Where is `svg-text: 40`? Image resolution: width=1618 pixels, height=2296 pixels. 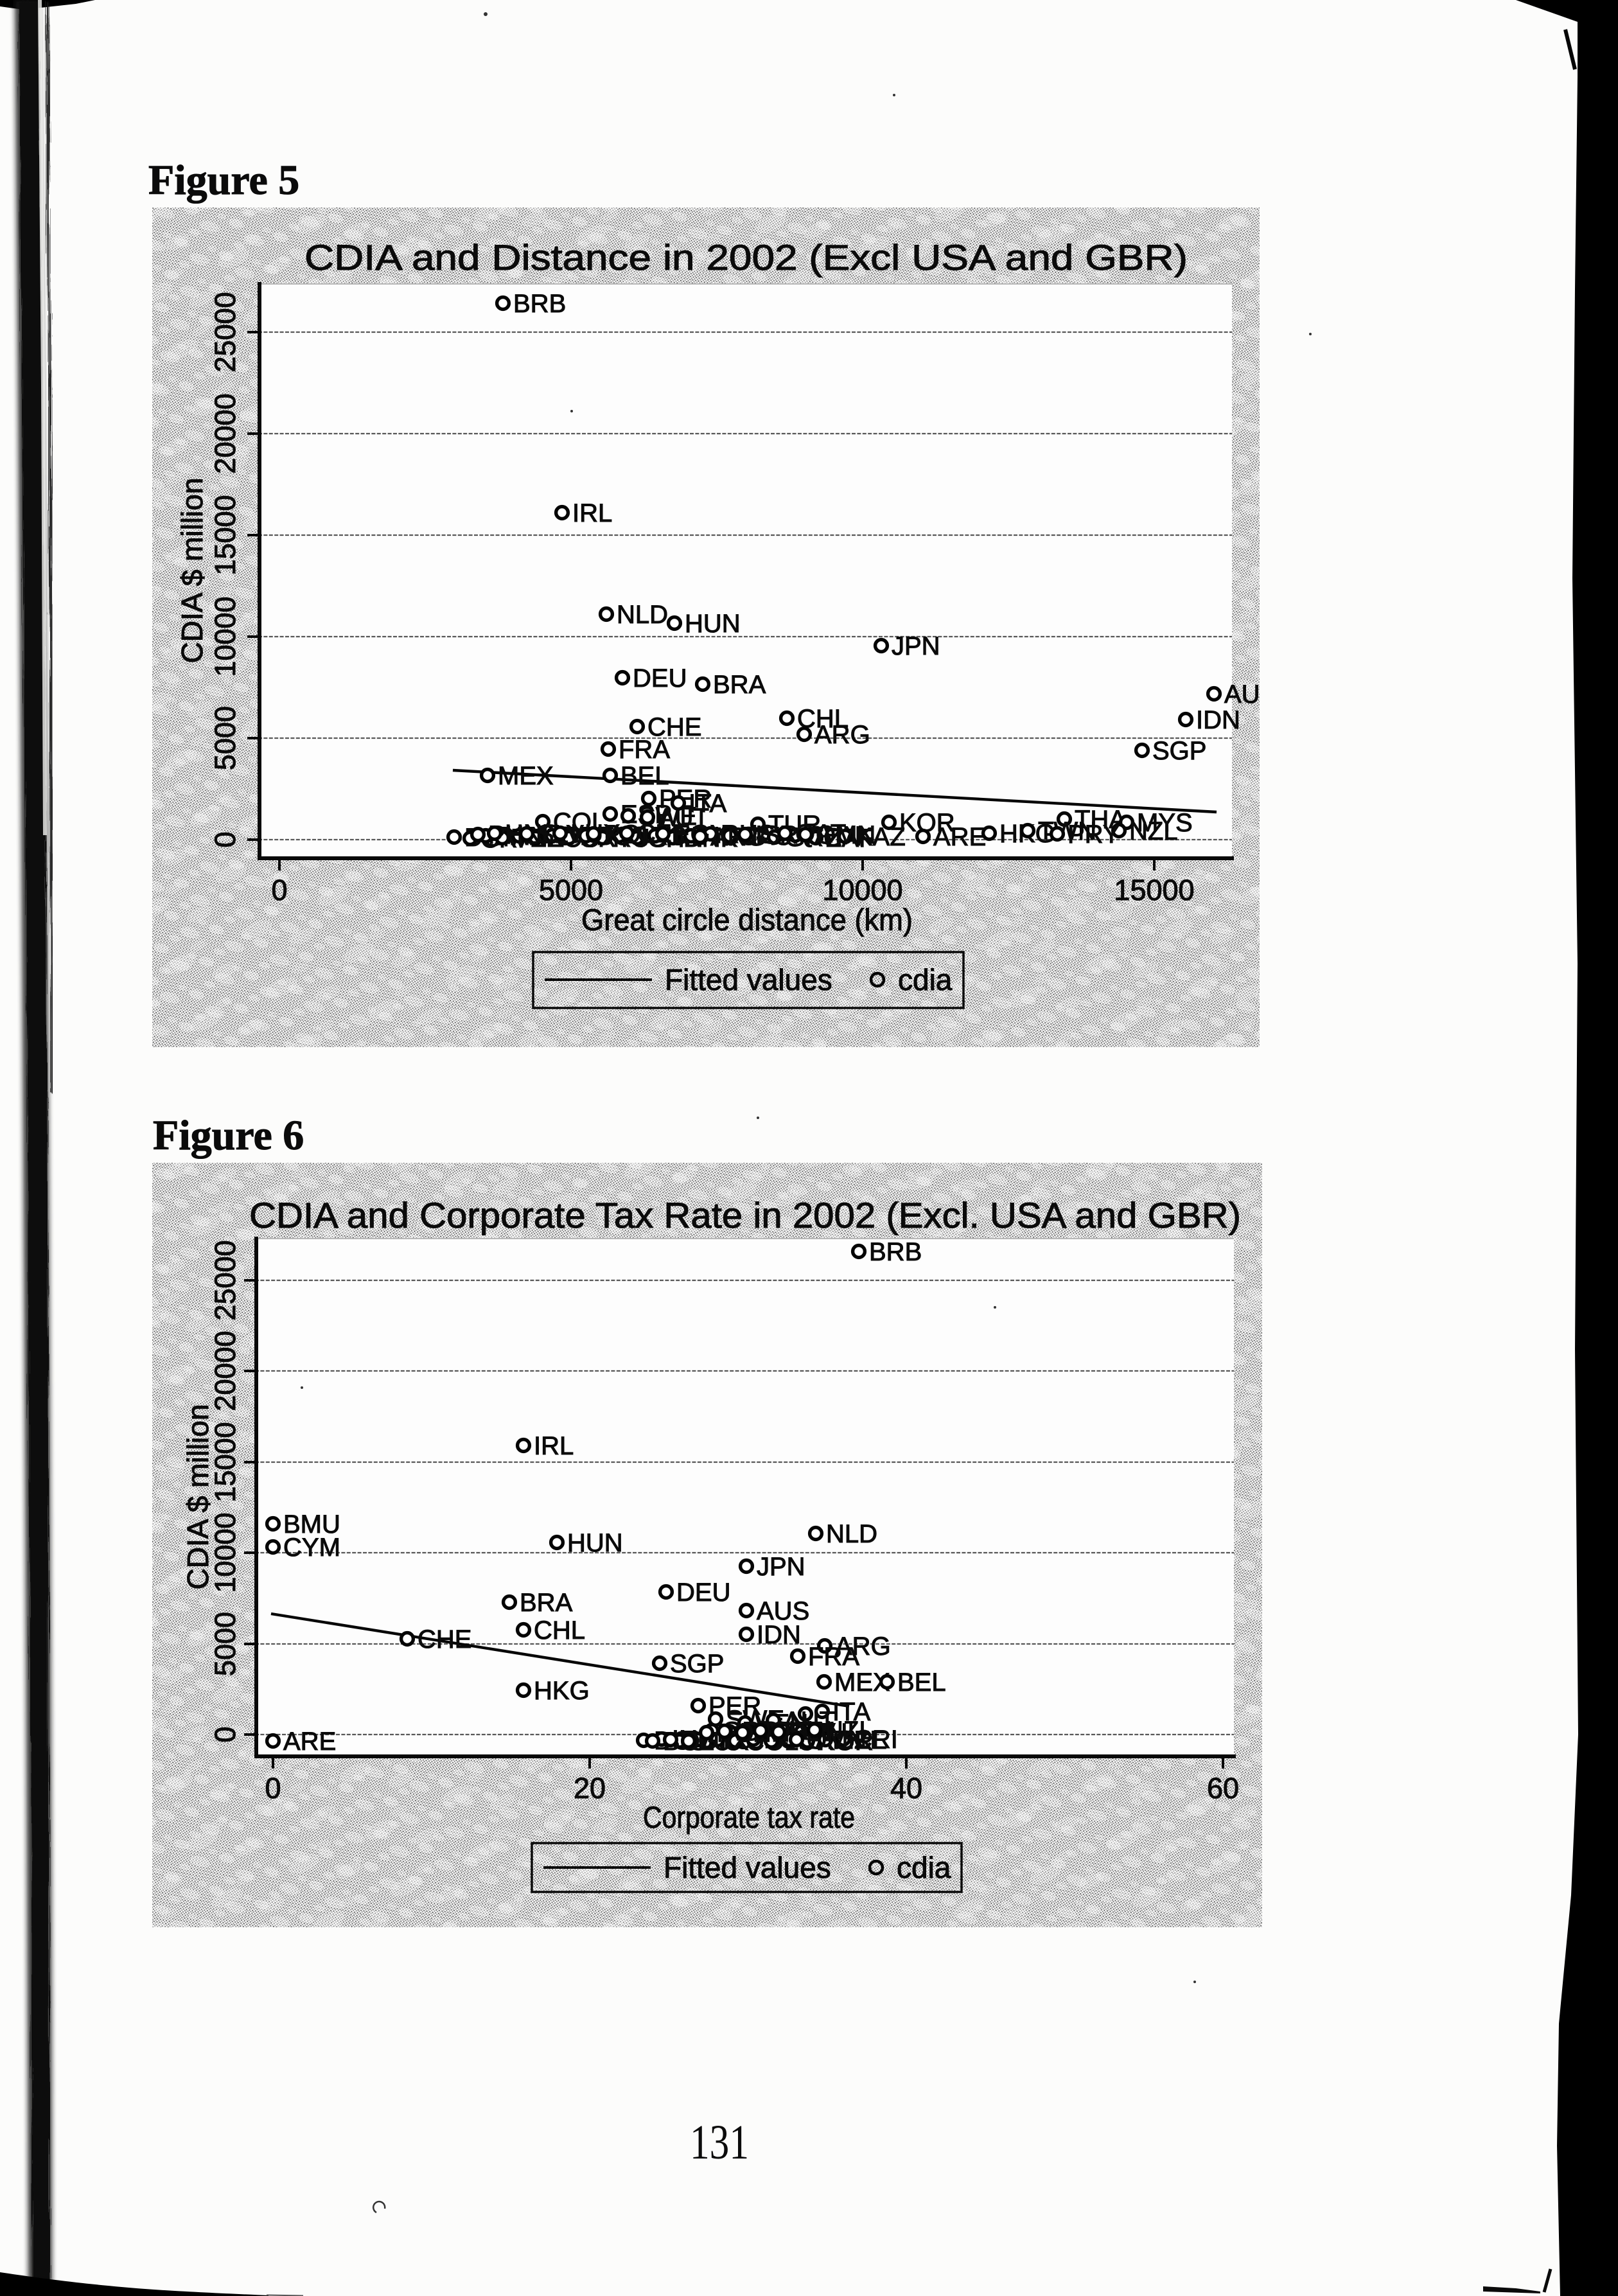
svg-text: 40 is located at coordinates (906, 1788).